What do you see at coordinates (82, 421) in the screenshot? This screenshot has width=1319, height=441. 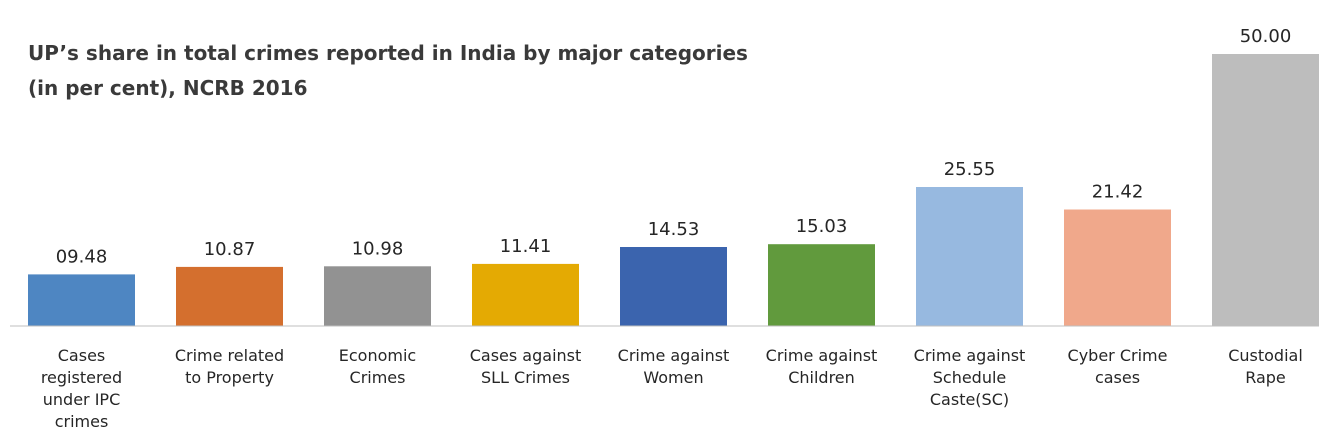 I see `category-label-line: crimes` at bounding box center [82, 421].